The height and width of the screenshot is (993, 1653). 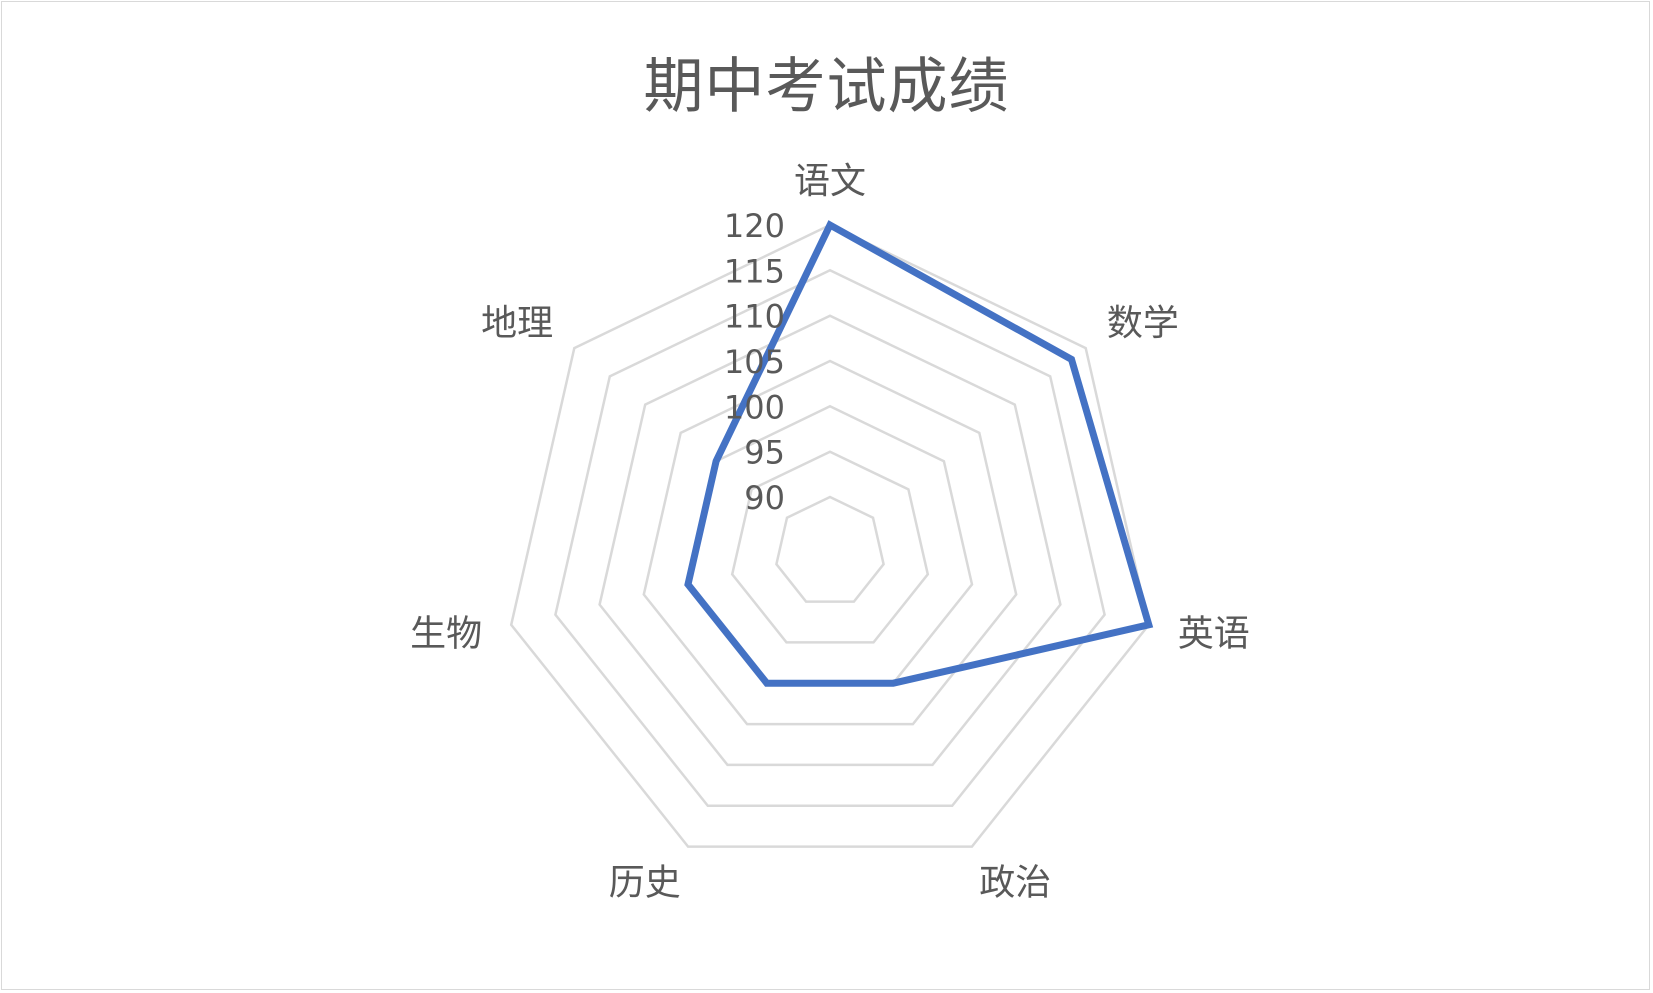 I want to click on category-label-数学: 数学, so click(x=1143, y=323).